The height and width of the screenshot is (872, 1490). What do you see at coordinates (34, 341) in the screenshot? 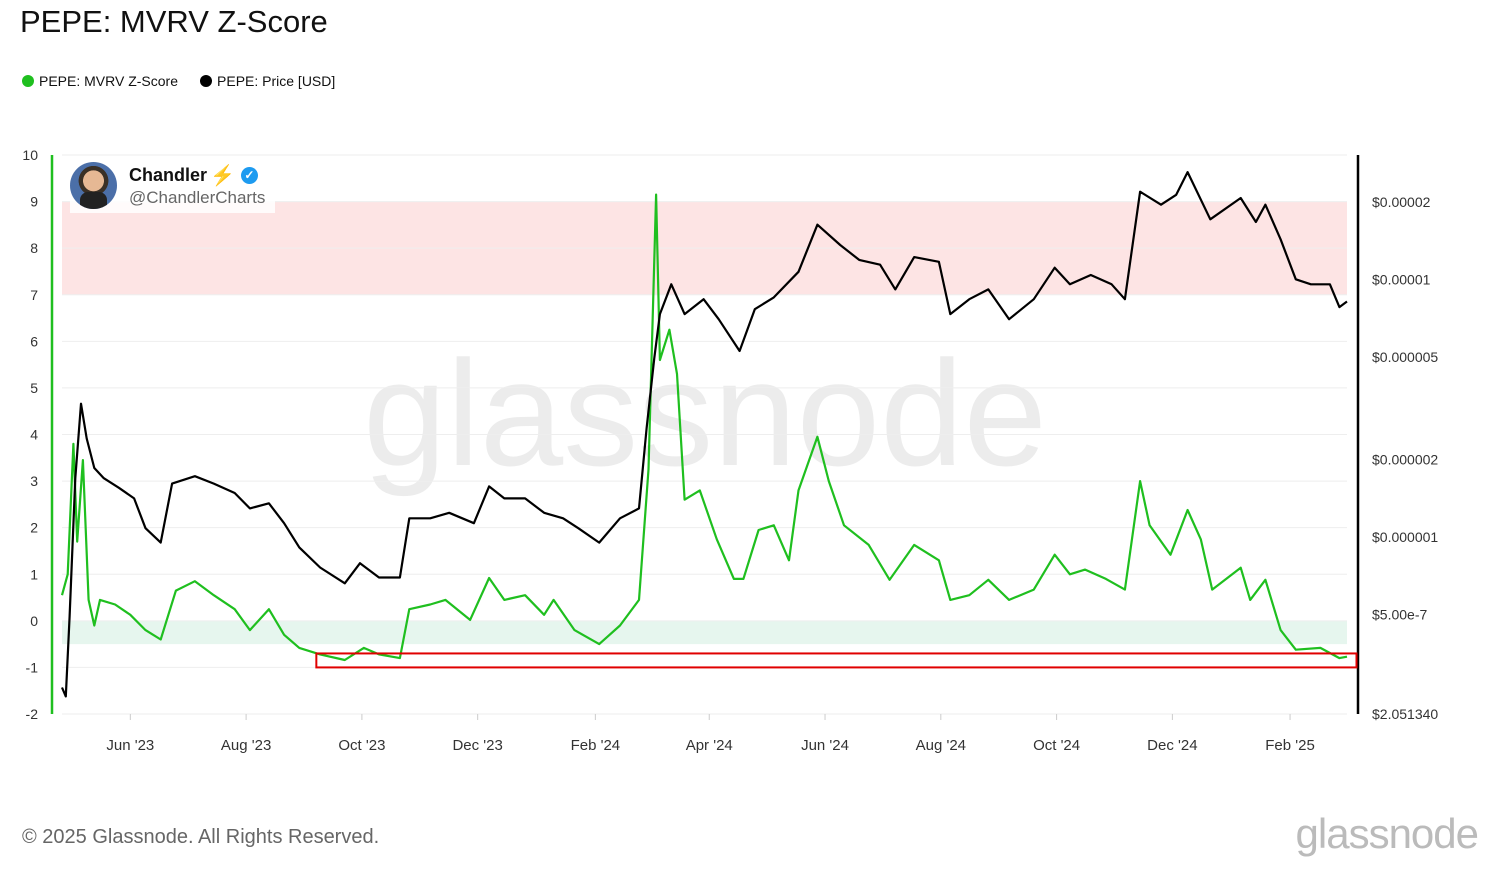
I see `y-left-tick-label: 6` at bounding box center [34, 341].